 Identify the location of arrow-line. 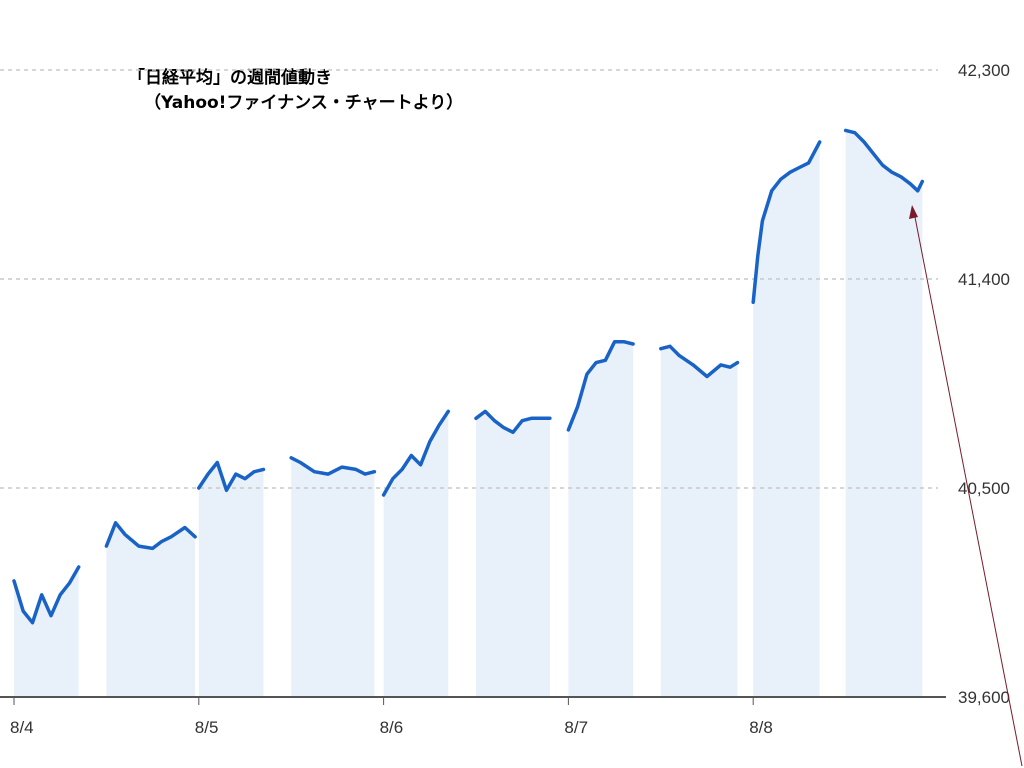
(968, 489).